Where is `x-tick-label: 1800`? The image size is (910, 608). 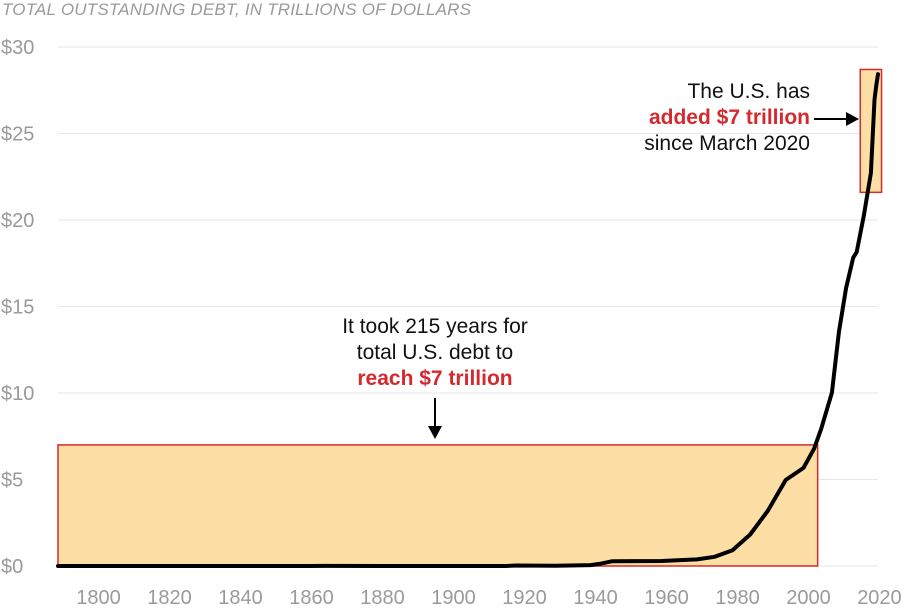
x-tick-label: 1800 is located at coordinates (98, 597).